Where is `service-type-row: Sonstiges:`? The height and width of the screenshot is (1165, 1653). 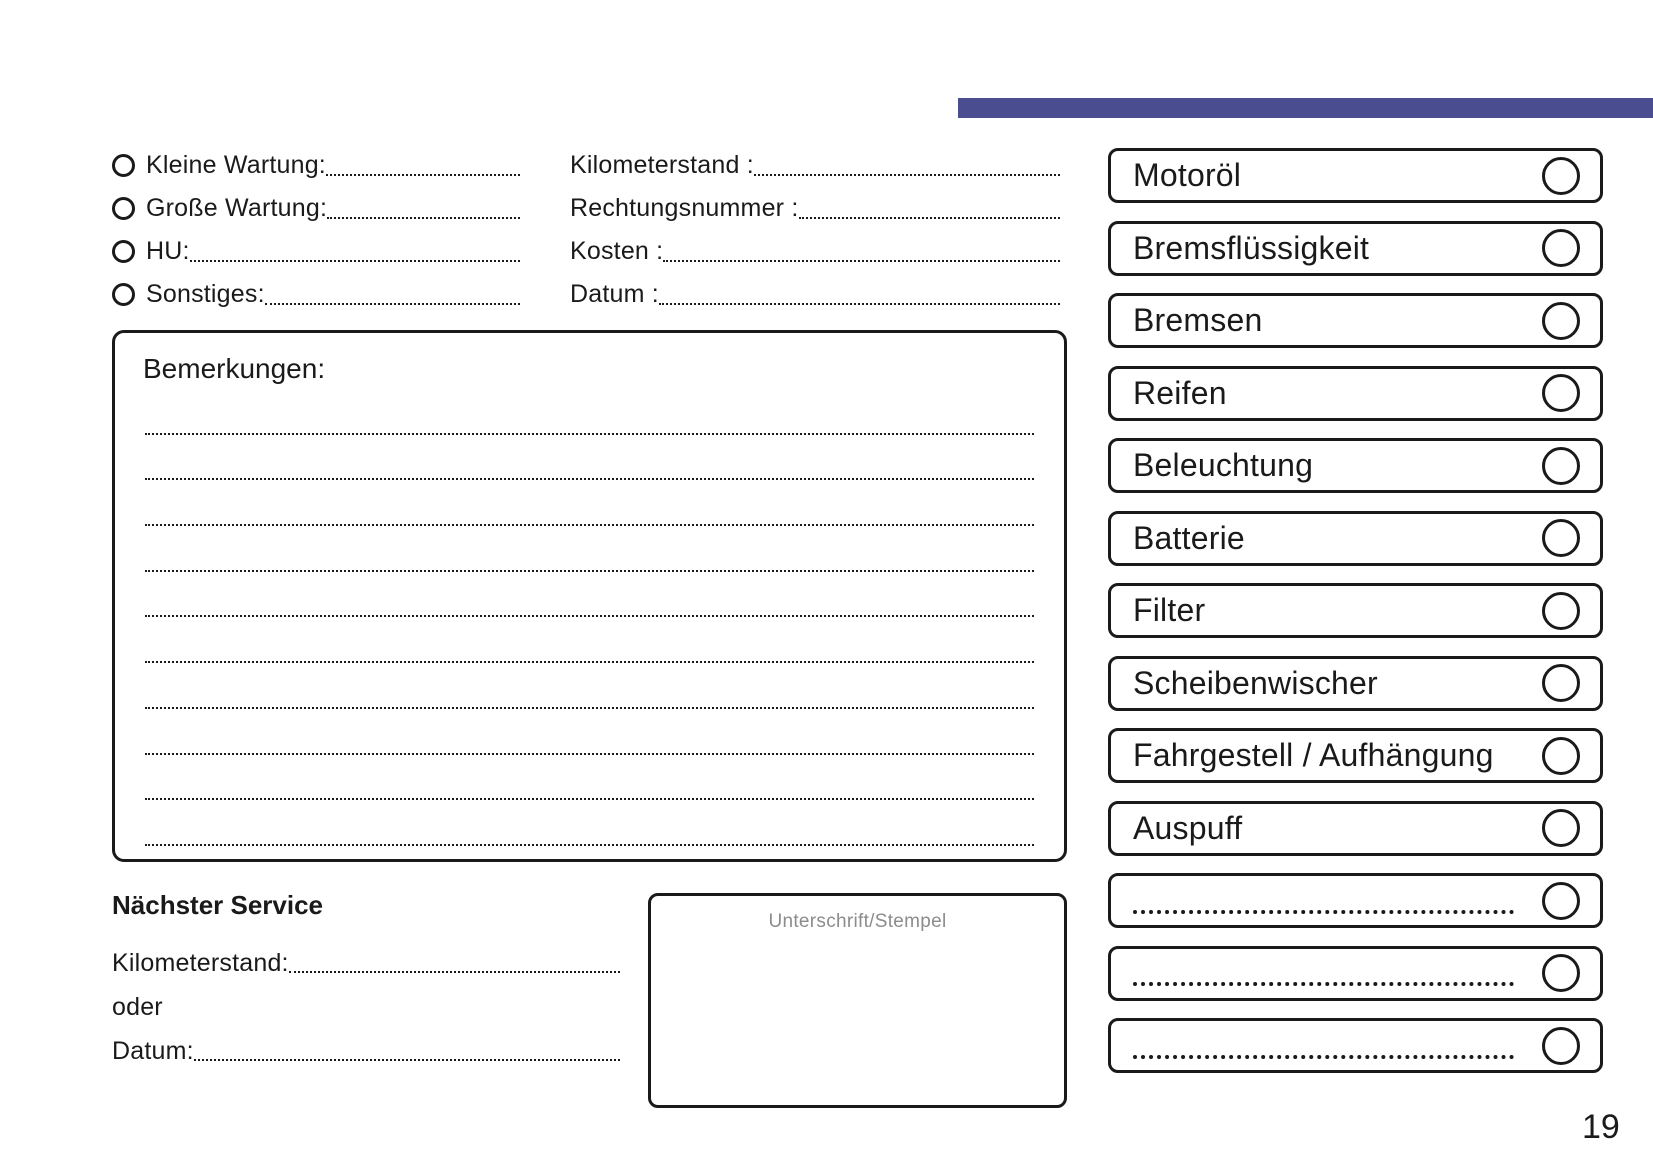
service-type-row: Sonstiges: is located at coordinates (316, 294).